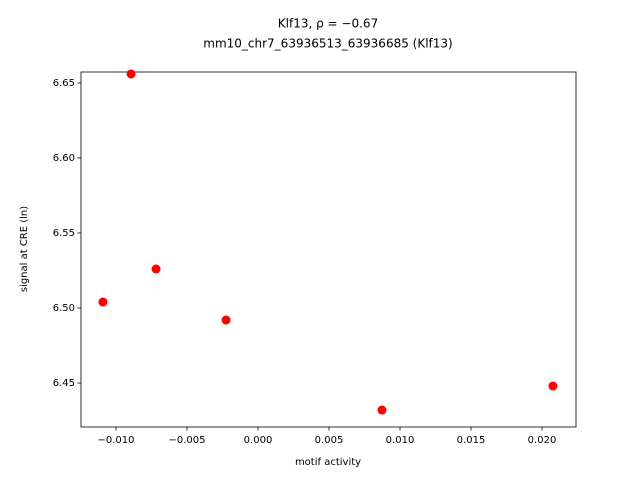  What do you see at coordinates (24, 249) in the screenshot?
I see `y-axis-label: signal at CRE (ln)` at bounding box center [24, 249].